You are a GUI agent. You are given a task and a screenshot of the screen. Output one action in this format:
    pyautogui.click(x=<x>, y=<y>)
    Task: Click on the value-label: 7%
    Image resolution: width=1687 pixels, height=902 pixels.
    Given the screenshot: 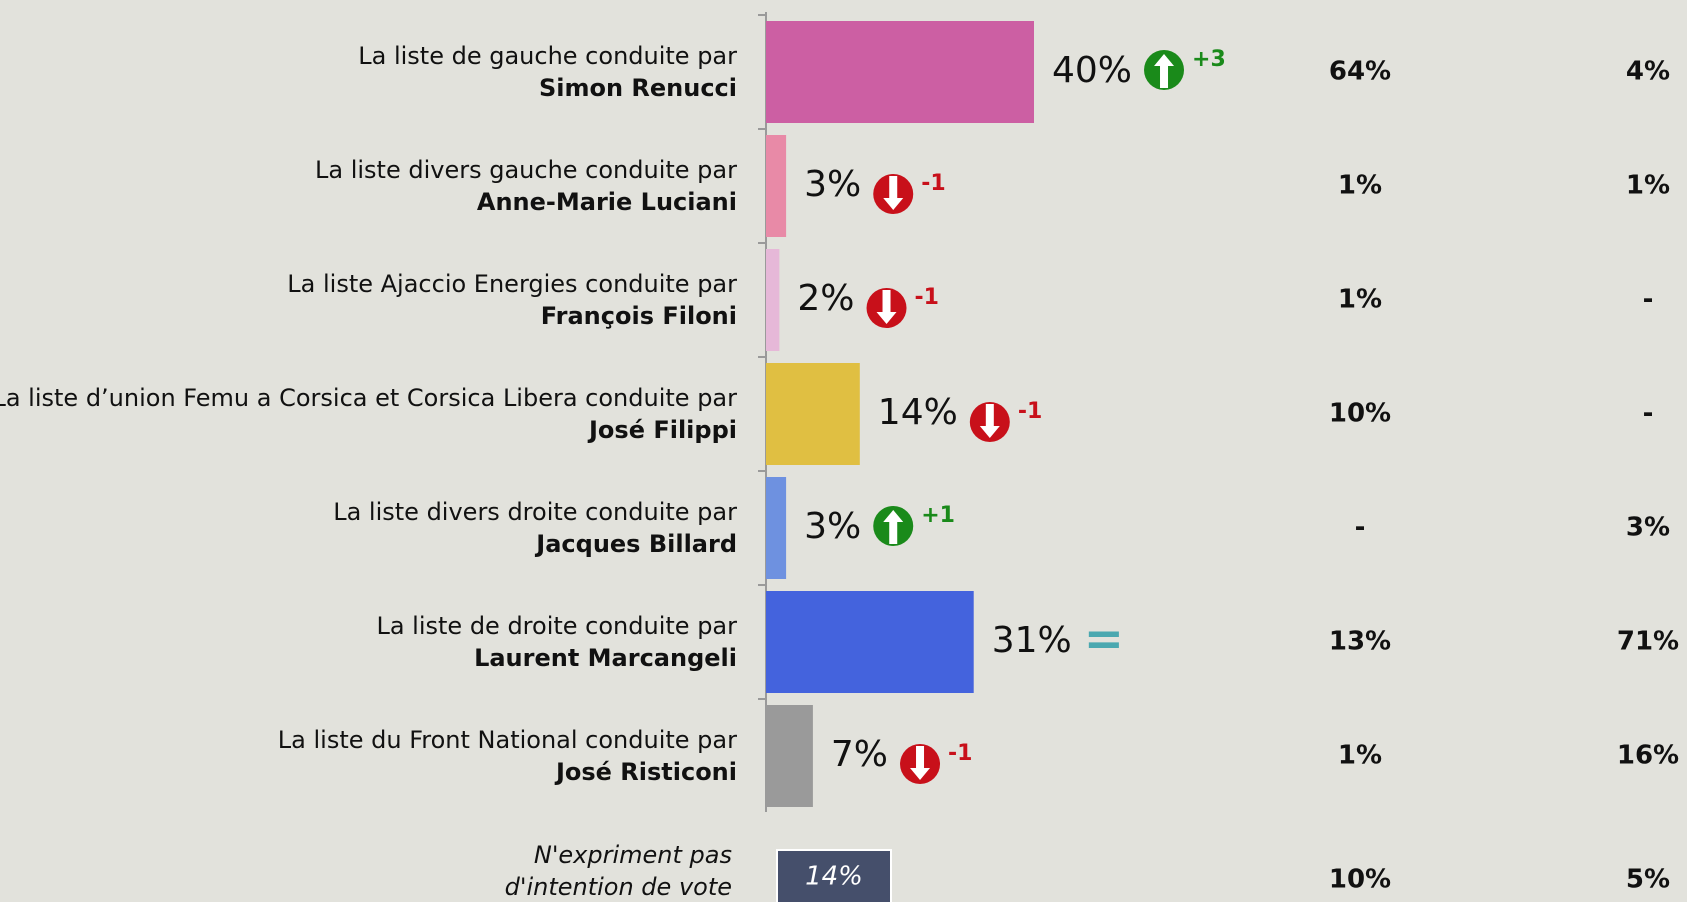 What is the action you would take?
    pyautogui.click(x=859, y=754)
    